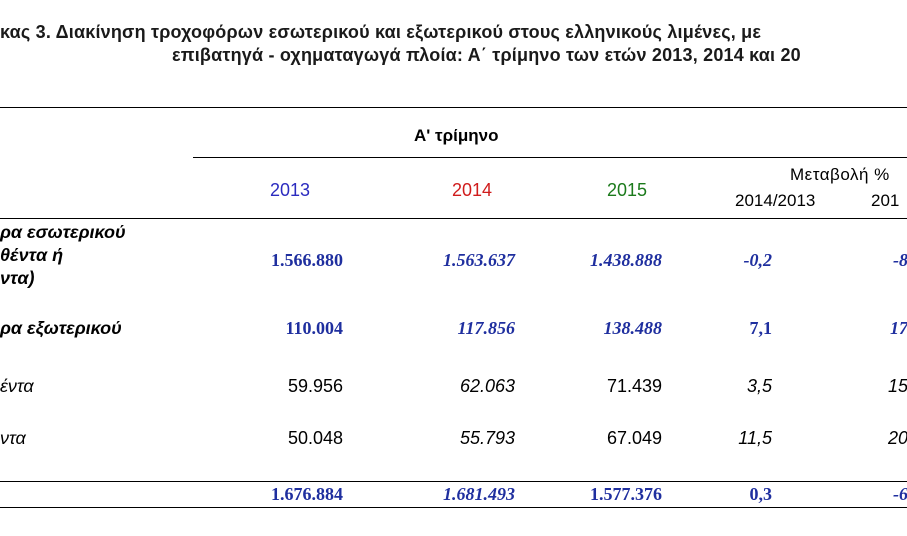 This screenshot has width=907, height=536. I want to click on header-bottom-rule, so click(453, 218).